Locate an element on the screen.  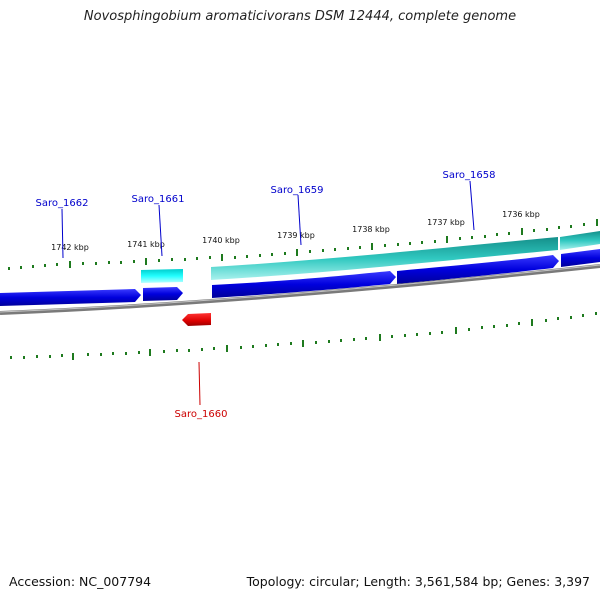
tick-label: 1737 kbp is located at coordinates (446, 222).